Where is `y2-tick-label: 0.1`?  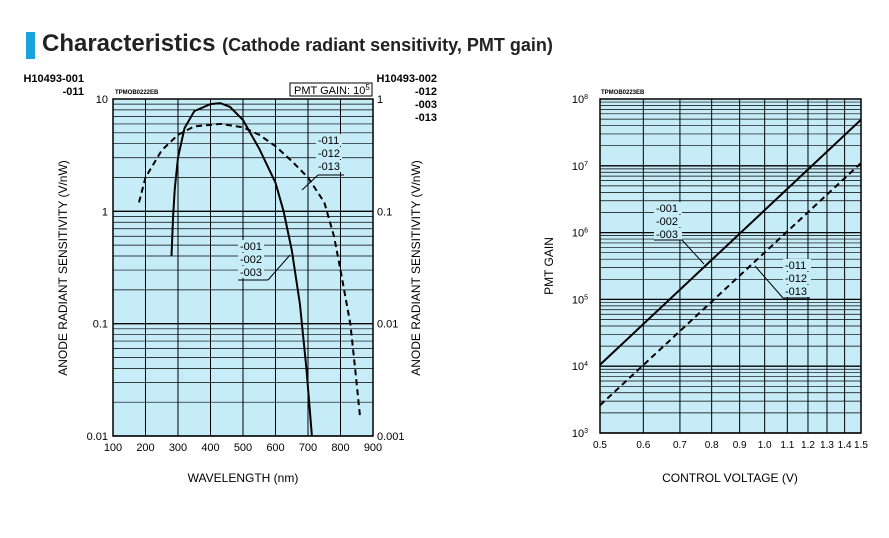 y2-tick-label: 0.1 is located at coordinates (384, 212).